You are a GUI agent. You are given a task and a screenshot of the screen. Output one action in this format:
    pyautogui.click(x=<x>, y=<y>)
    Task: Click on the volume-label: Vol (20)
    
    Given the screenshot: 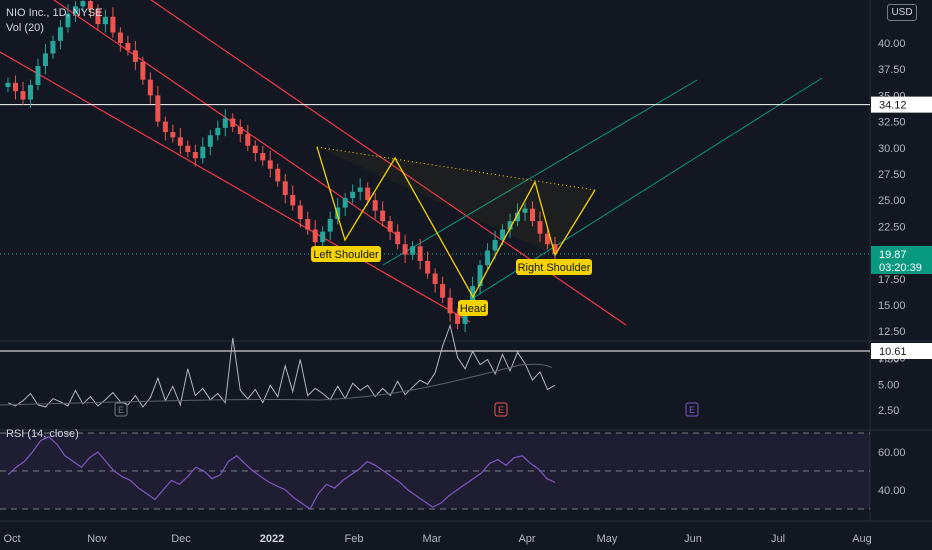 What is the action you would take?
    pyautogui.click(x=25, y=28)
    